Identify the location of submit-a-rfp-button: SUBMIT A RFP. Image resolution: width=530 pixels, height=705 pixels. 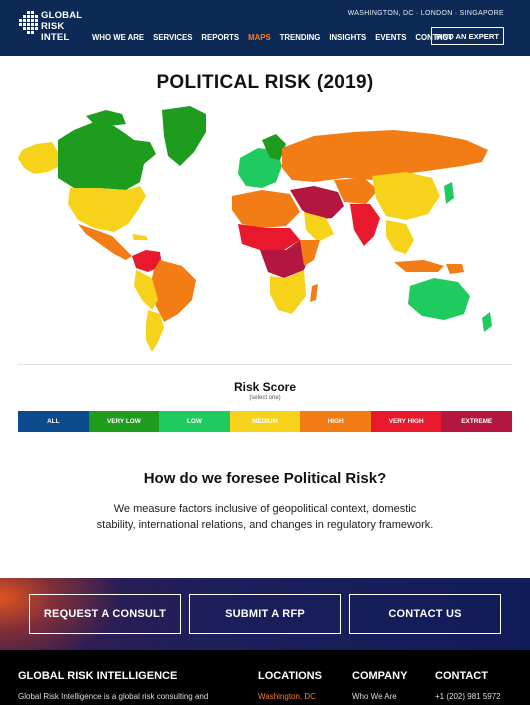
(265, 614).